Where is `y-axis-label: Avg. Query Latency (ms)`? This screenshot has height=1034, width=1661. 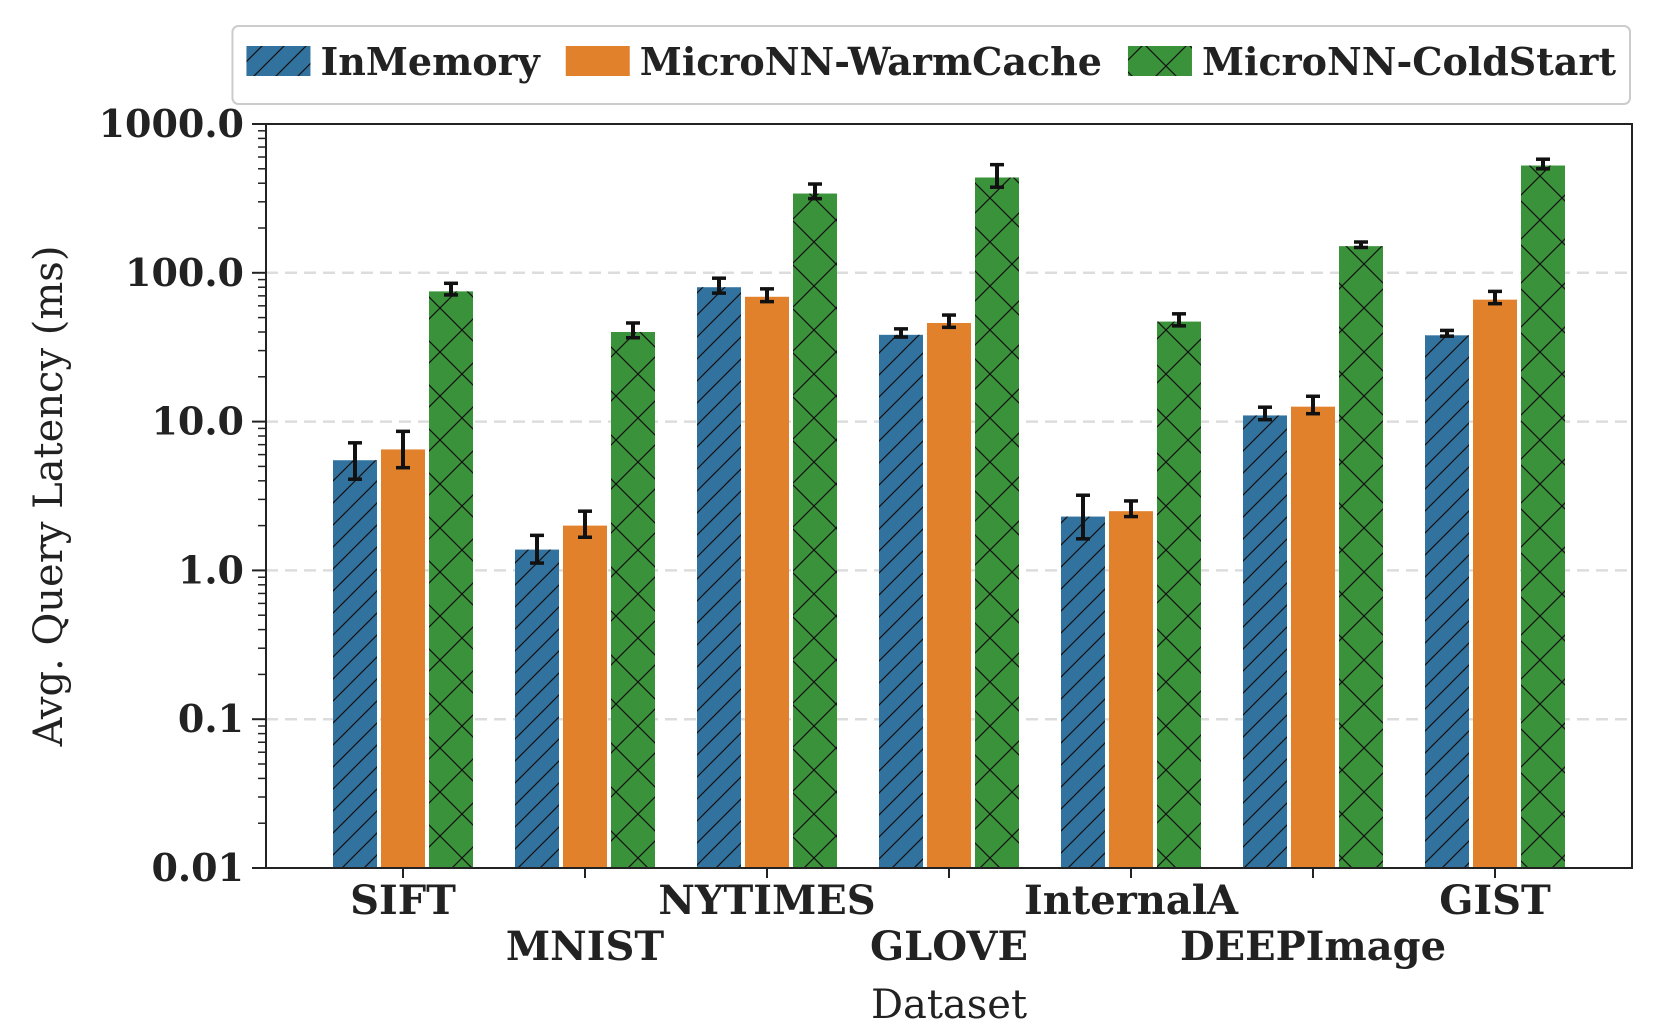
y-axis-label: Avg. Query Latency (ms) is located at coordinates (49, 497).